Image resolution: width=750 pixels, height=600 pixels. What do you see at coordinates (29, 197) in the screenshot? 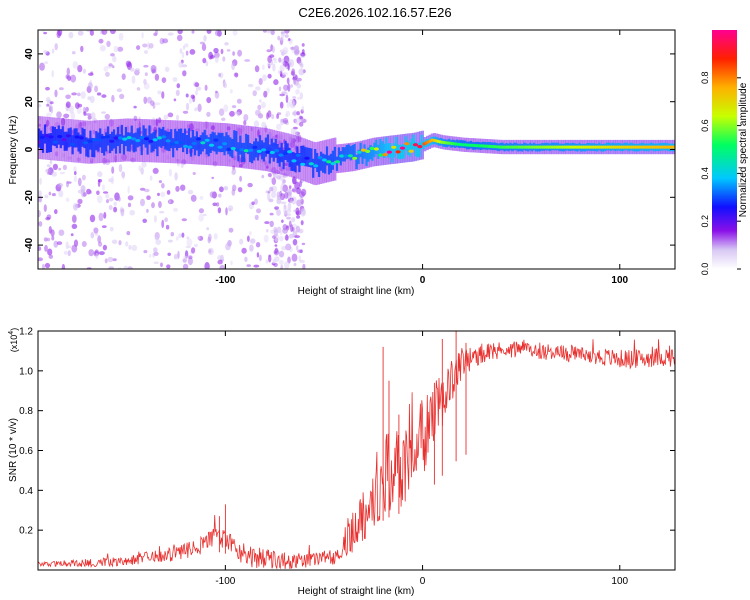
I see `spectrogram-ytick-label: -20` at bounding box center [29, 197].